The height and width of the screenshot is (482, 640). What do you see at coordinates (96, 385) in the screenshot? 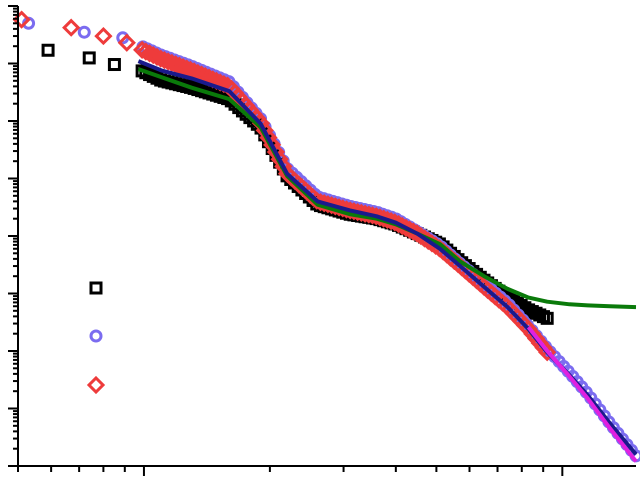
I see `legend-marker-diamond` at bounding box center [96, 385].